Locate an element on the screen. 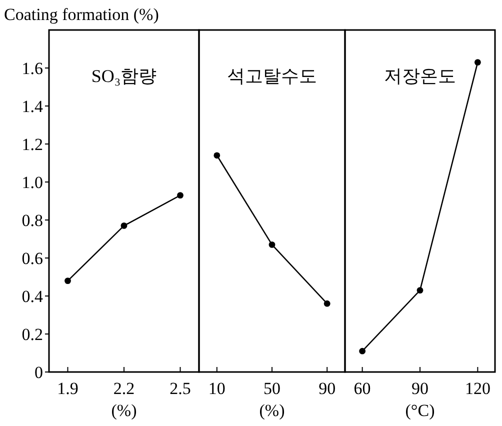  y-tick-label: 1.6 is located at coordinates (32, 68).